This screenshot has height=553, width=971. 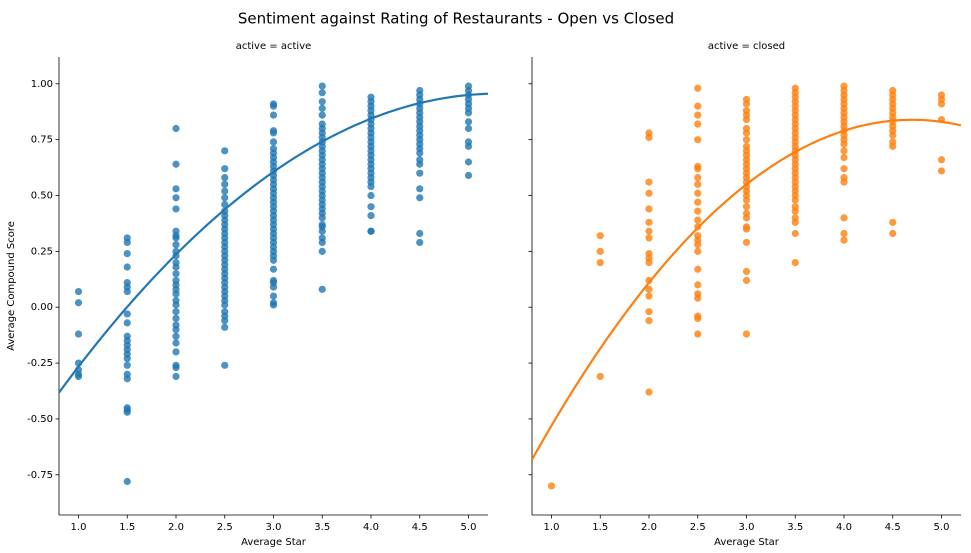 What do you see at coordinates (274, 46) in the screenshot?
I see `panel-title: active = active` at bounding box center [274, 46].